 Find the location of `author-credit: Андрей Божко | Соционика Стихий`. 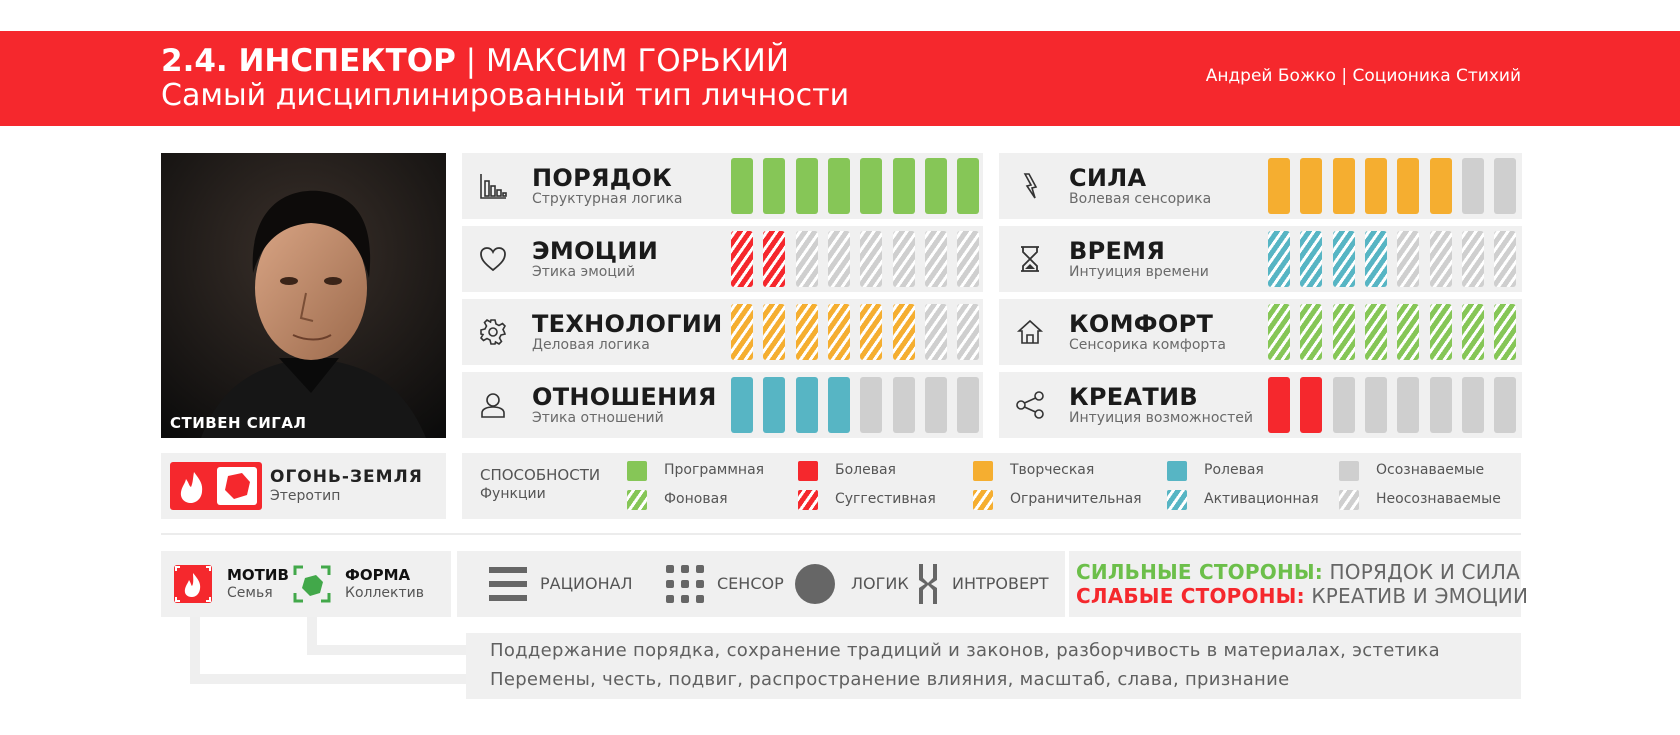

author-credit: Андрей Божко | Соционика Стихий is located at coordinates (1363, 76).